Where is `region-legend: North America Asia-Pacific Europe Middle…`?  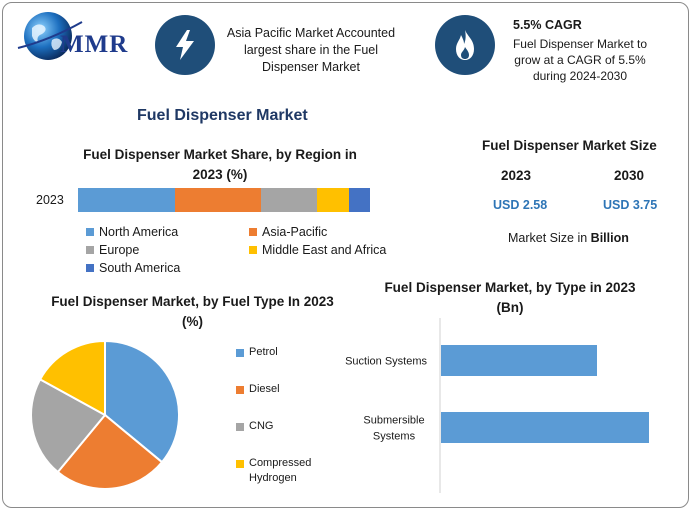 region-legend: North America Asia-Pacific Europe Middle… is located at coordinates (246, 251).